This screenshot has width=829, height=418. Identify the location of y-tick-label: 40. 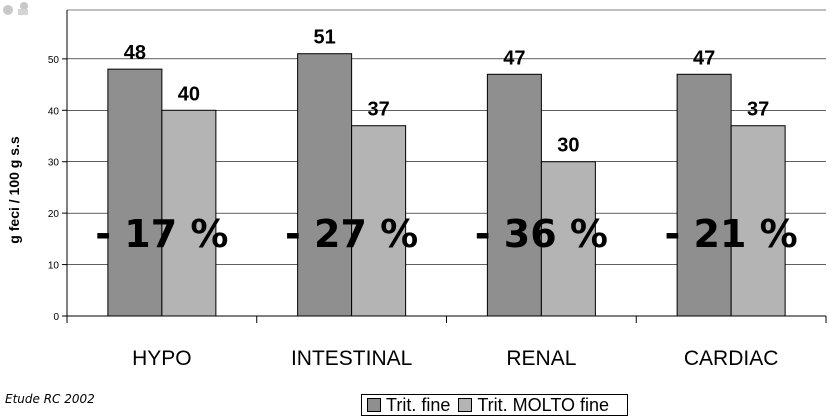
(54, 111).